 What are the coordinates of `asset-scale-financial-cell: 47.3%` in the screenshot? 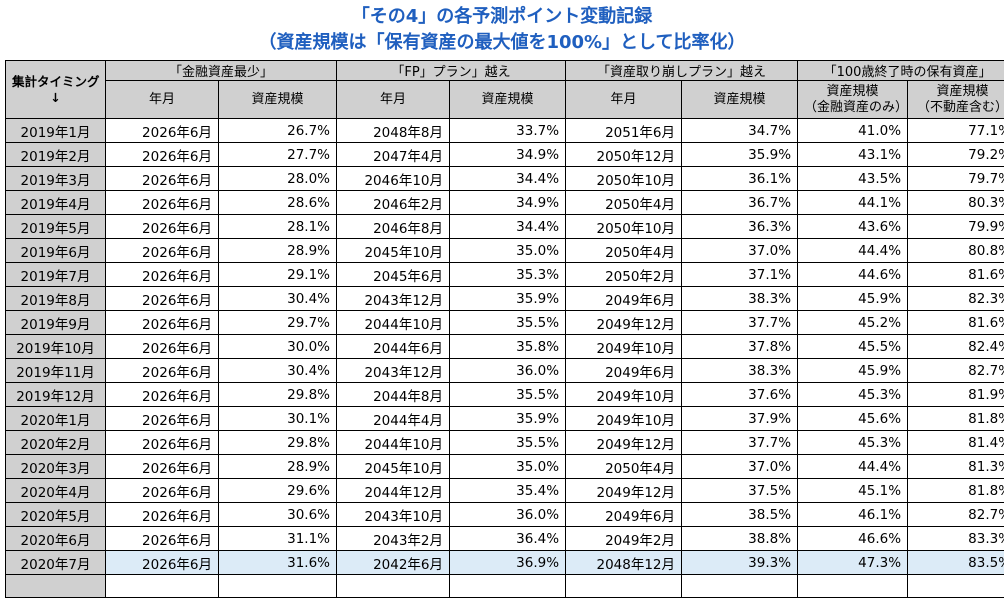 It's located at (853, 563).